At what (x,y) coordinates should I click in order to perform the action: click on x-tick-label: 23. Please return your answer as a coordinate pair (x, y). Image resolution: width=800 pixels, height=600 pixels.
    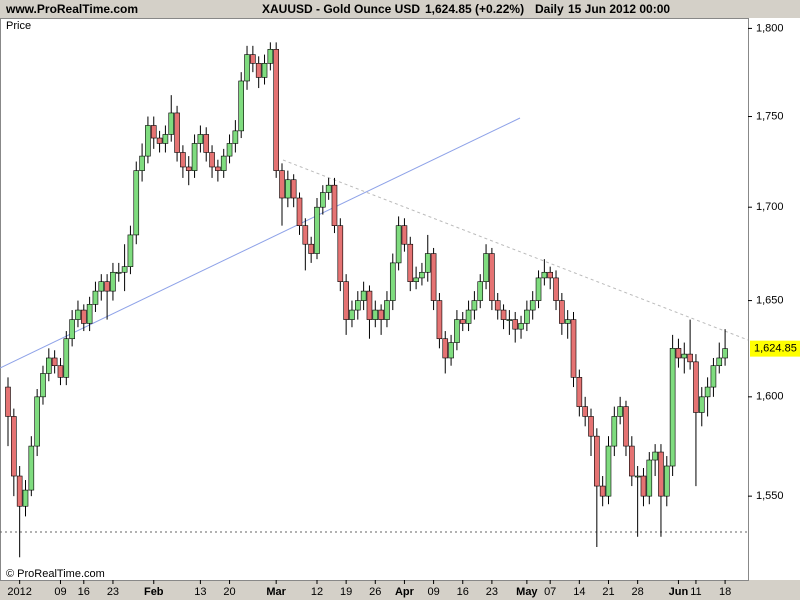
    Looking at the image, I should click on (113, 592).